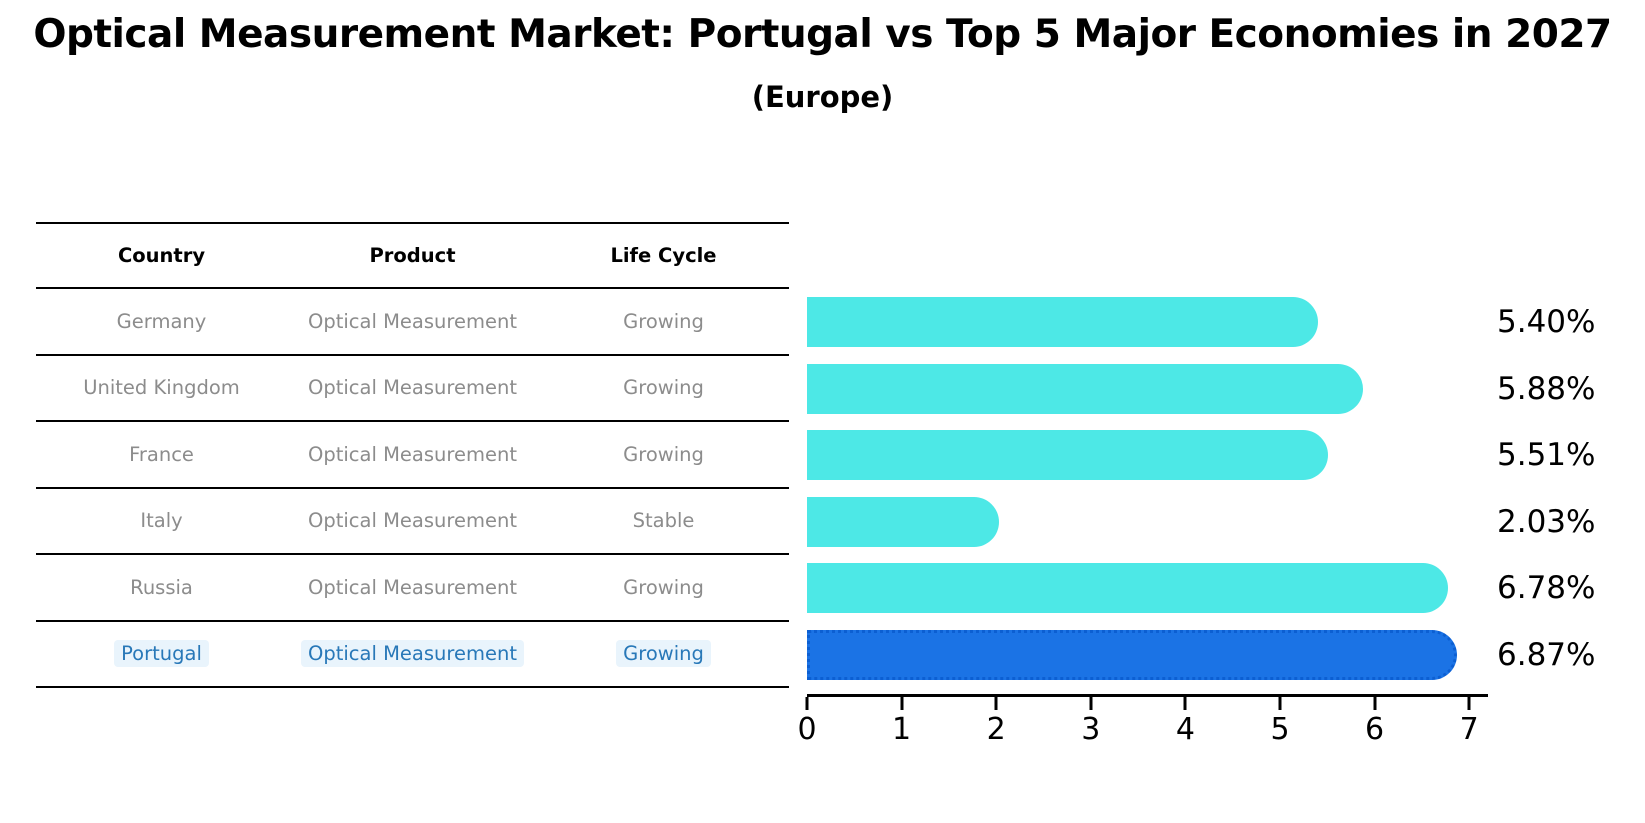 This screenshot has height=823, width=1645. I want to click on column-header-product: Product, so click(412, 255).